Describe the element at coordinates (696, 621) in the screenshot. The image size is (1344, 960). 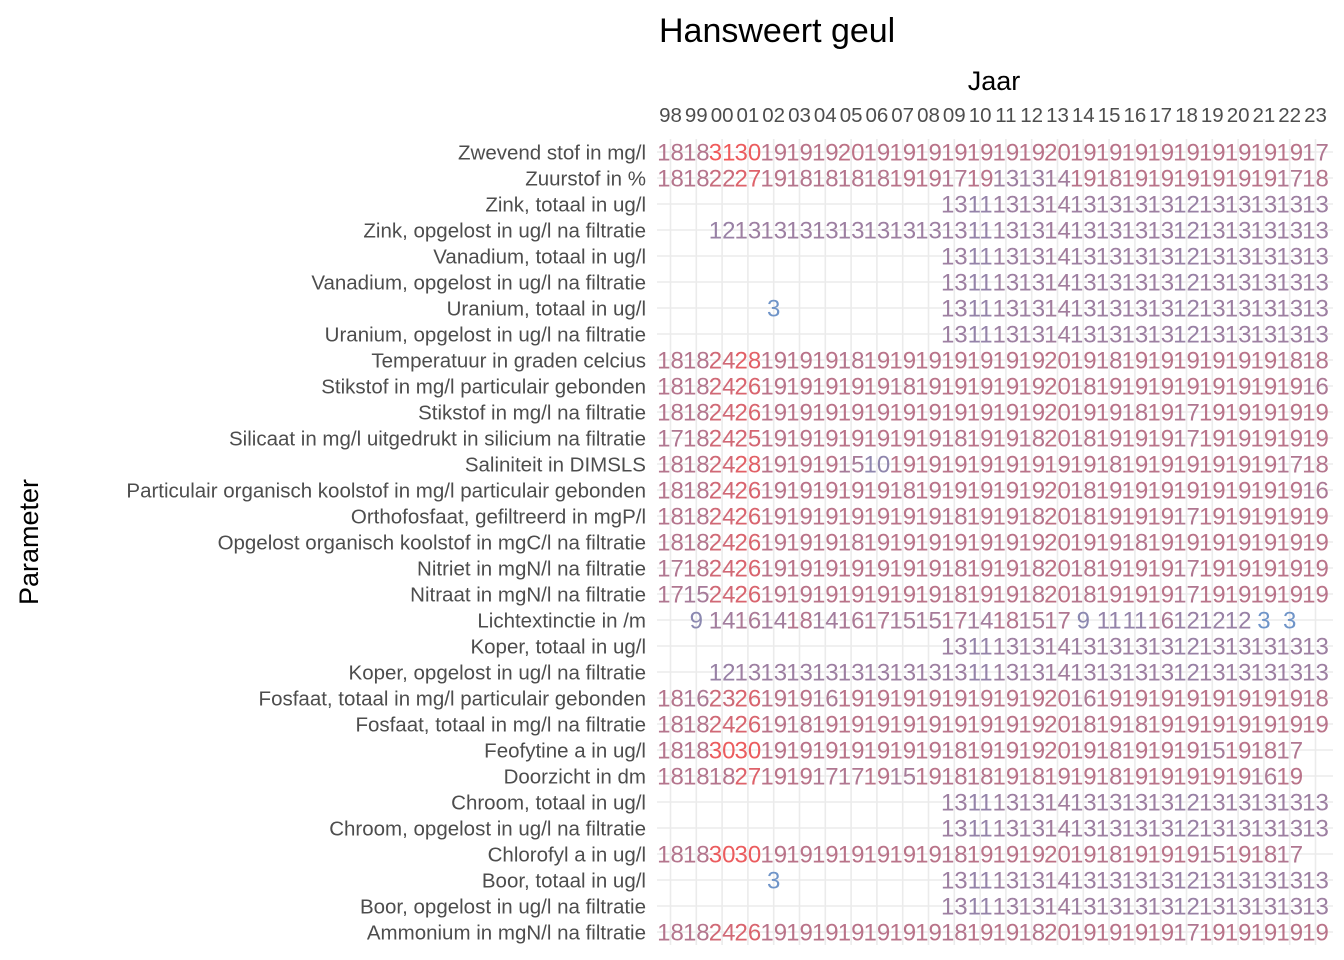
I see `cell-value: 9` at that location.